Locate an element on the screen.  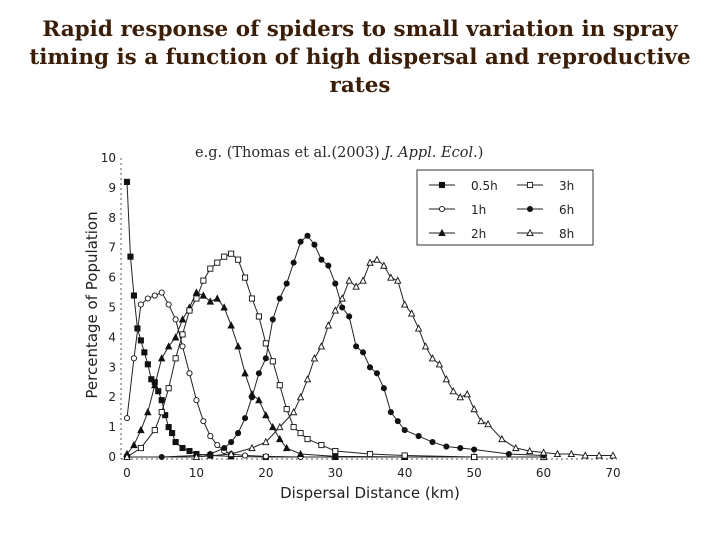
y-tick-label: 10 is located at coordinates (108, 158).